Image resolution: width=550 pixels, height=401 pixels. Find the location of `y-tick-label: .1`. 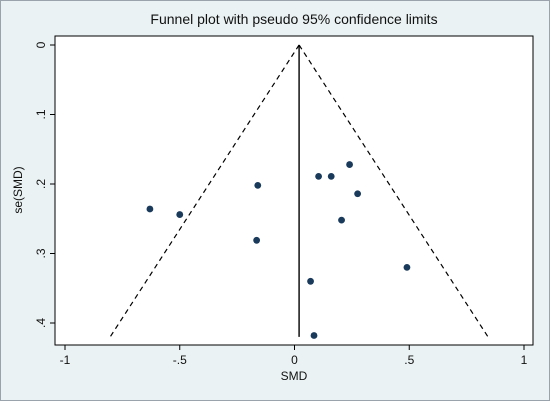

y-tick-label: .1 is located at coordinates (41, 114).